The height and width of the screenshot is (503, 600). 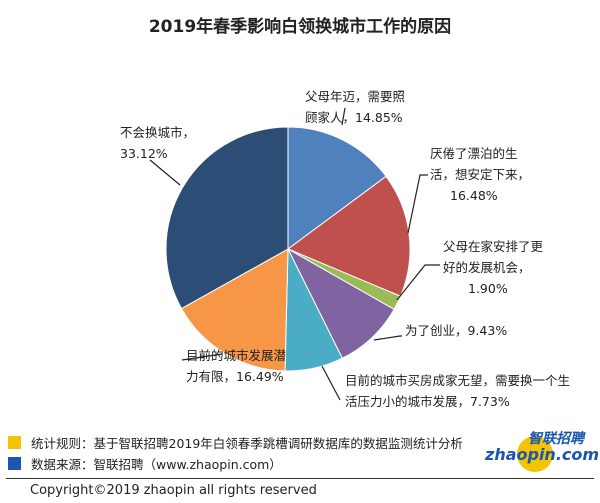 What do you see at coordinates (236, 355) in the screenshot?
I see `slice-label-line: 目前的城市发展潜` at bounding box center [236, 355].